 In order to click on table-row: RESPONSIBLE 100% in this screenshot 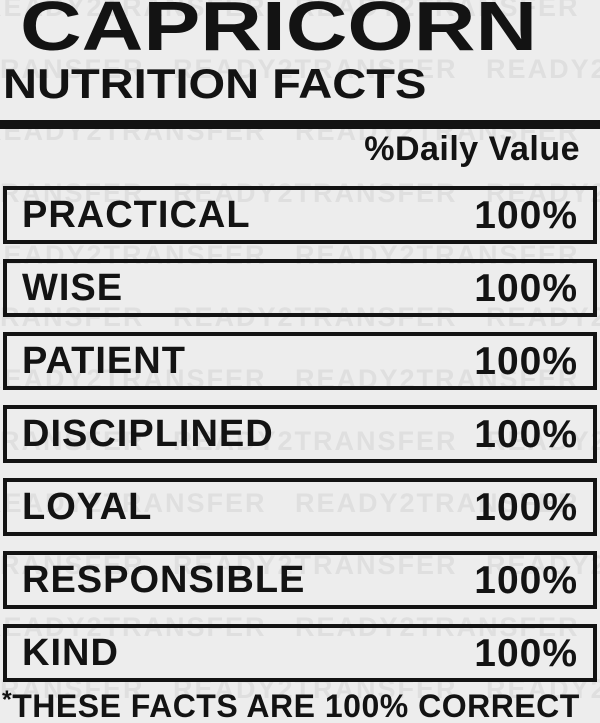, I will do `click(300, 580)`.